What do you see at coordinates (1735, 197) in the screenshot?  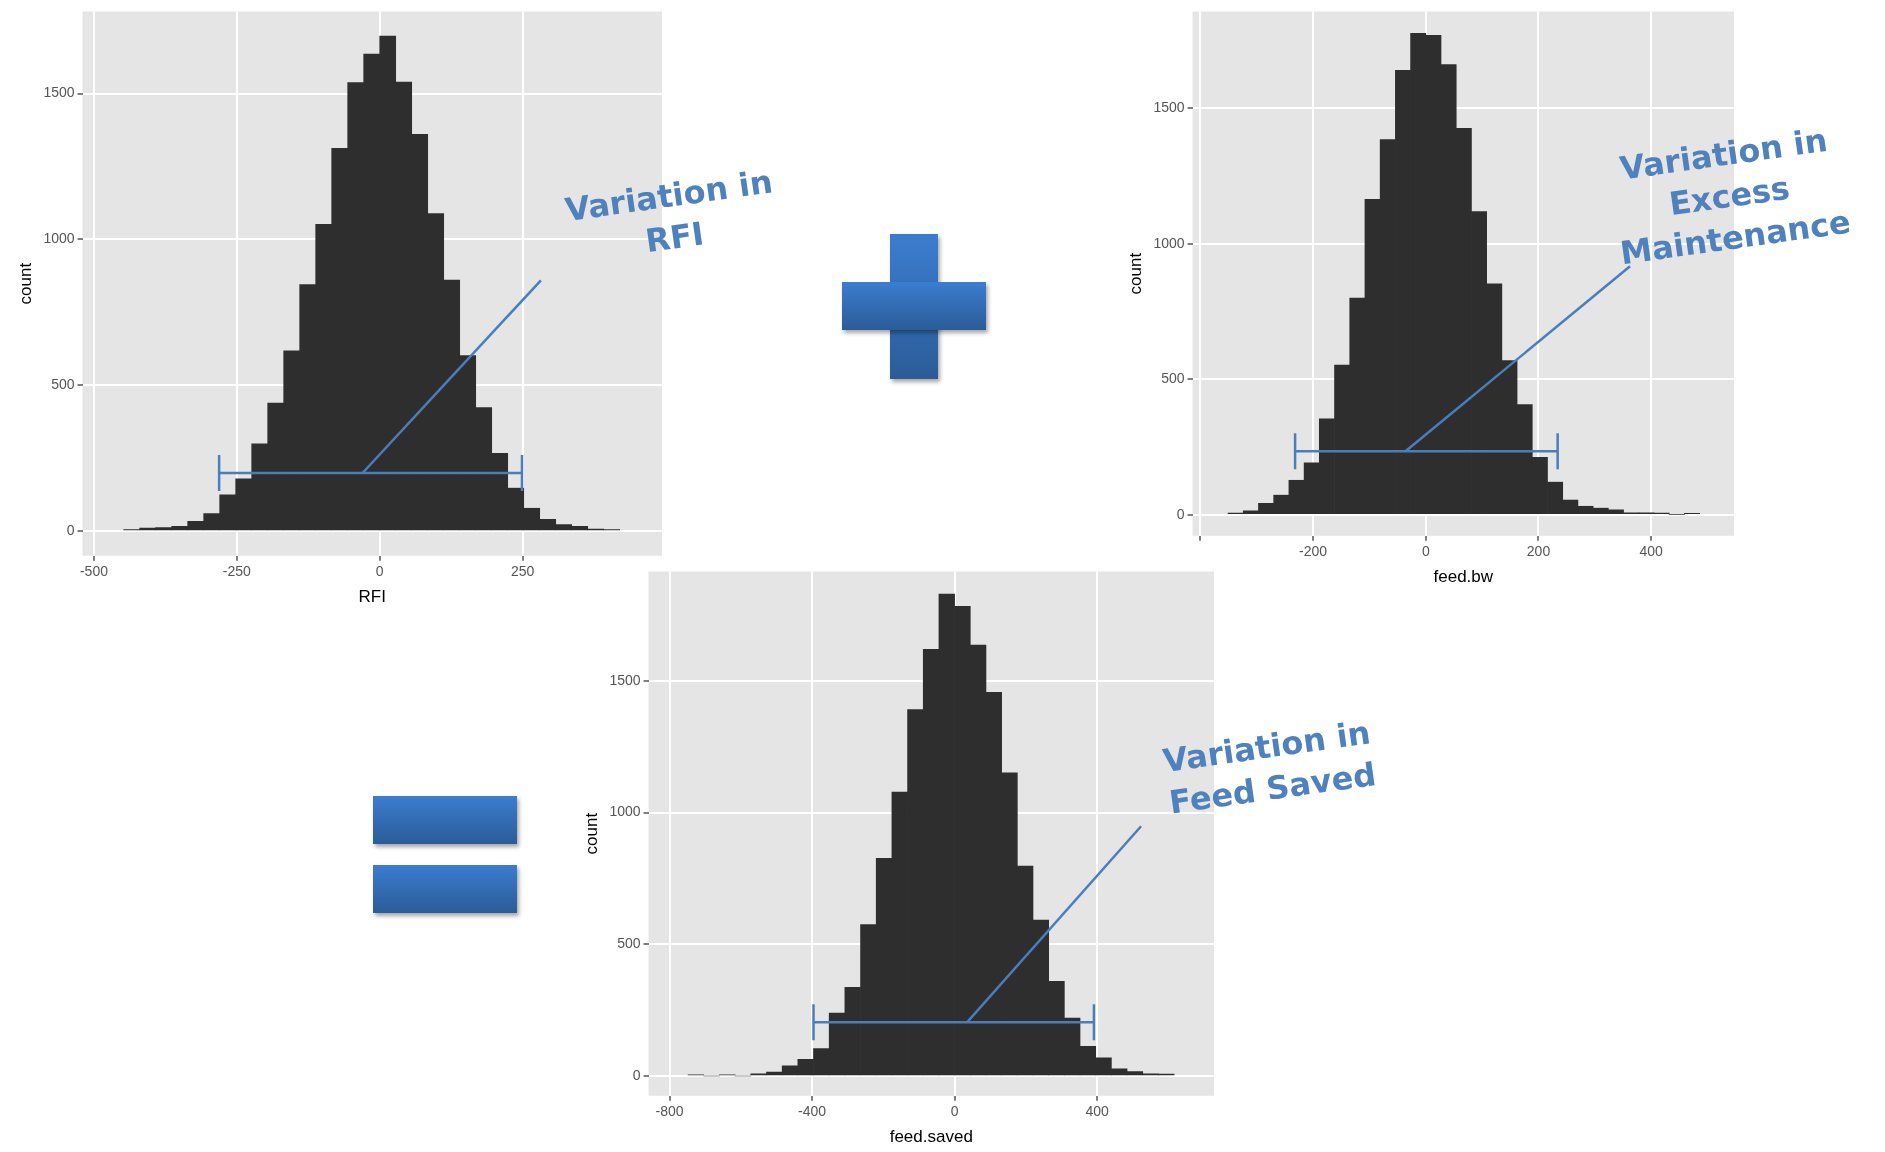 I see `annotation: Variation in Excess Maintenance` at bounding box center [1735, 197].